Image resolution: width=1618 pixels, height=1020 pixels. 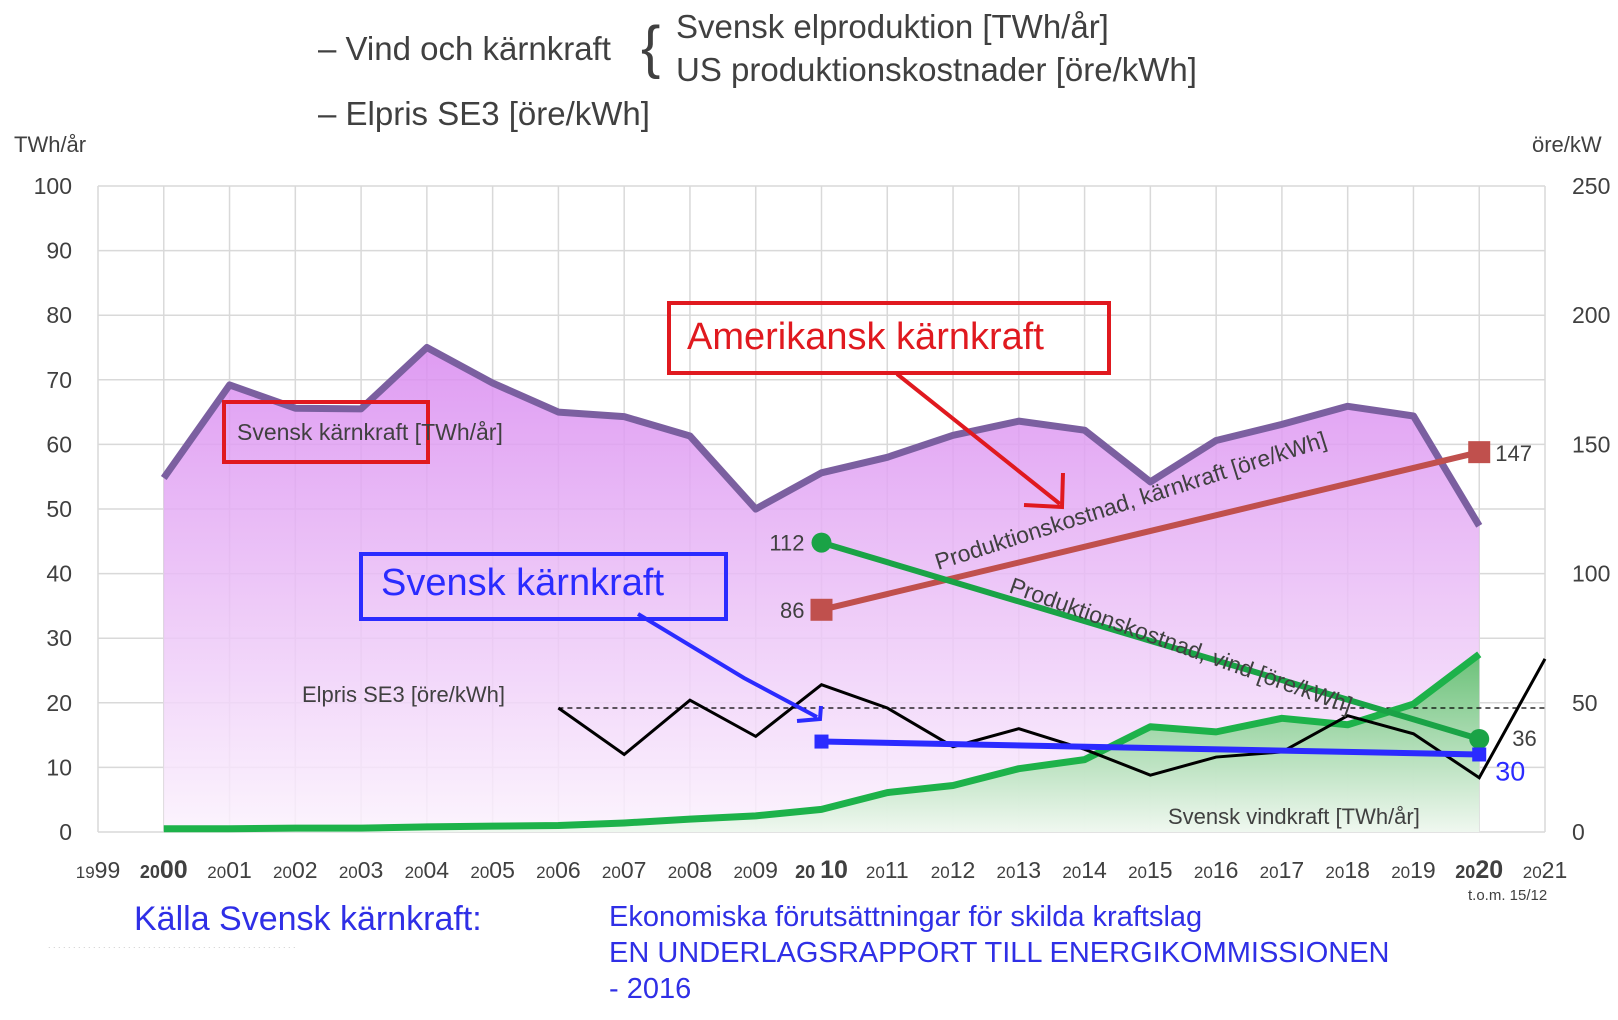 What do you see at coordinates (1591, 186) in the screenshot?
I see `right-tick-label: 250` at bounding box center [1591, 186].